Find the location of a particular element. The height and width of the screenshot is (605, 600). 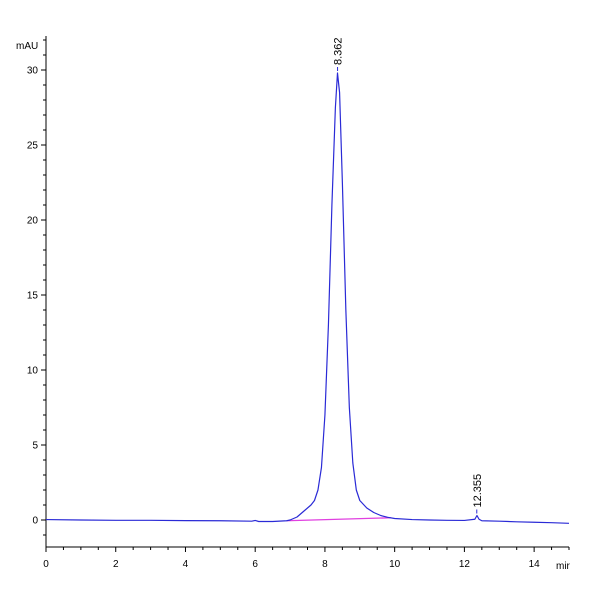

integration-baseline-layer is located at coordinates (339, 519).